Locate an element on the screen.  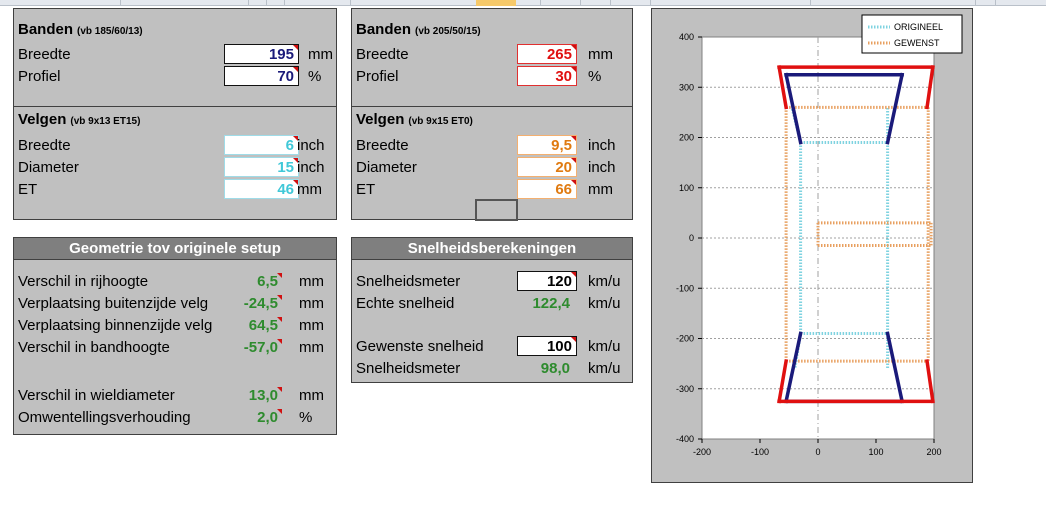
geometry-row-label: Verschil in rijhoogte is located at coordinates (83, 281).